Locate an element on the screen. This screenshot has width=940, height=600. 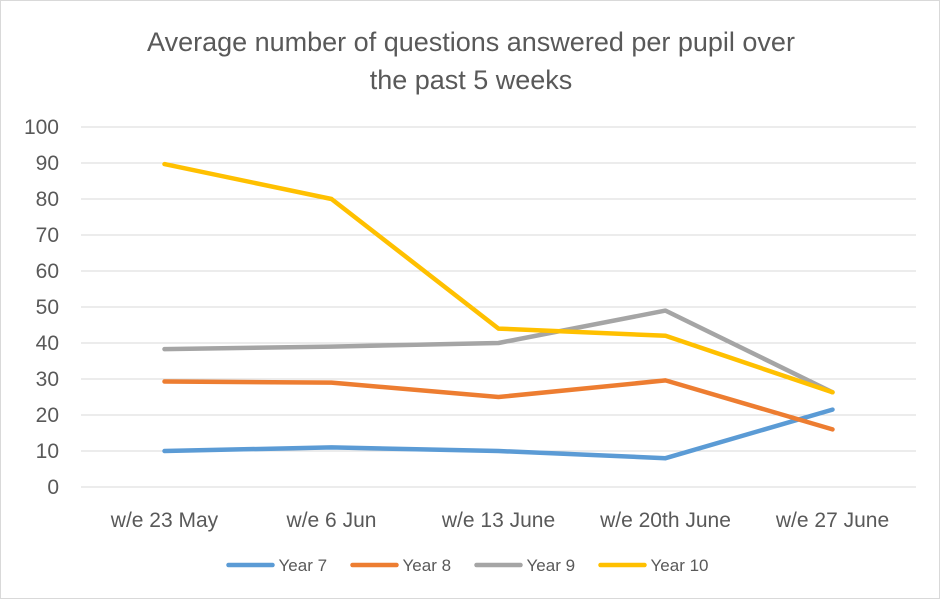
legend-label: Year 9 is located at coordinates (551, 565).